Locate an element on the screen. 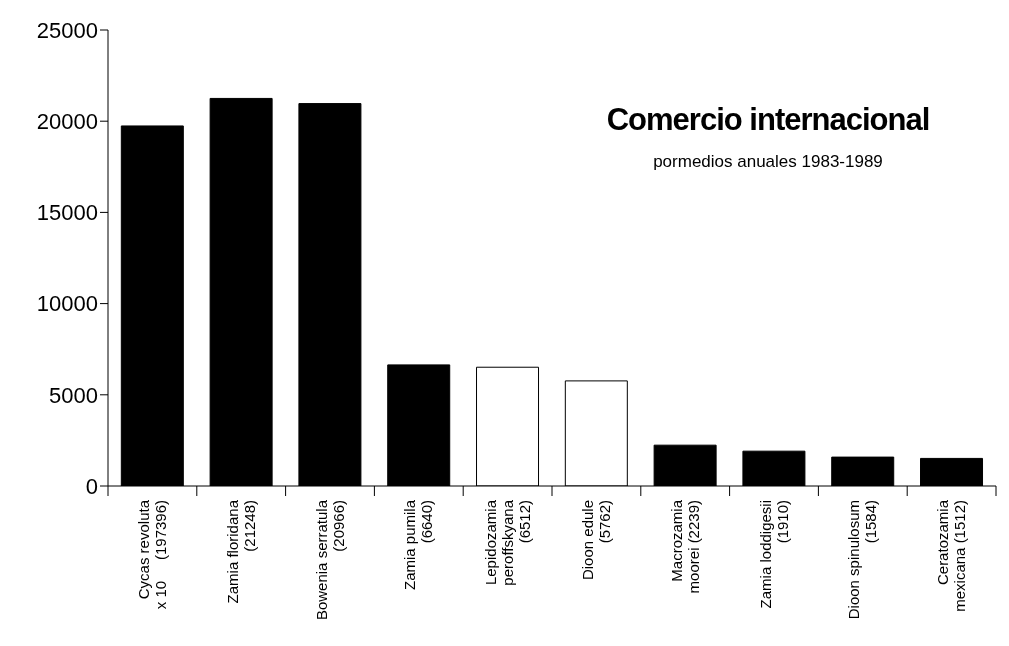  x-tick-label: Zamia pumila (6640) is located at coordinates (418, 545).